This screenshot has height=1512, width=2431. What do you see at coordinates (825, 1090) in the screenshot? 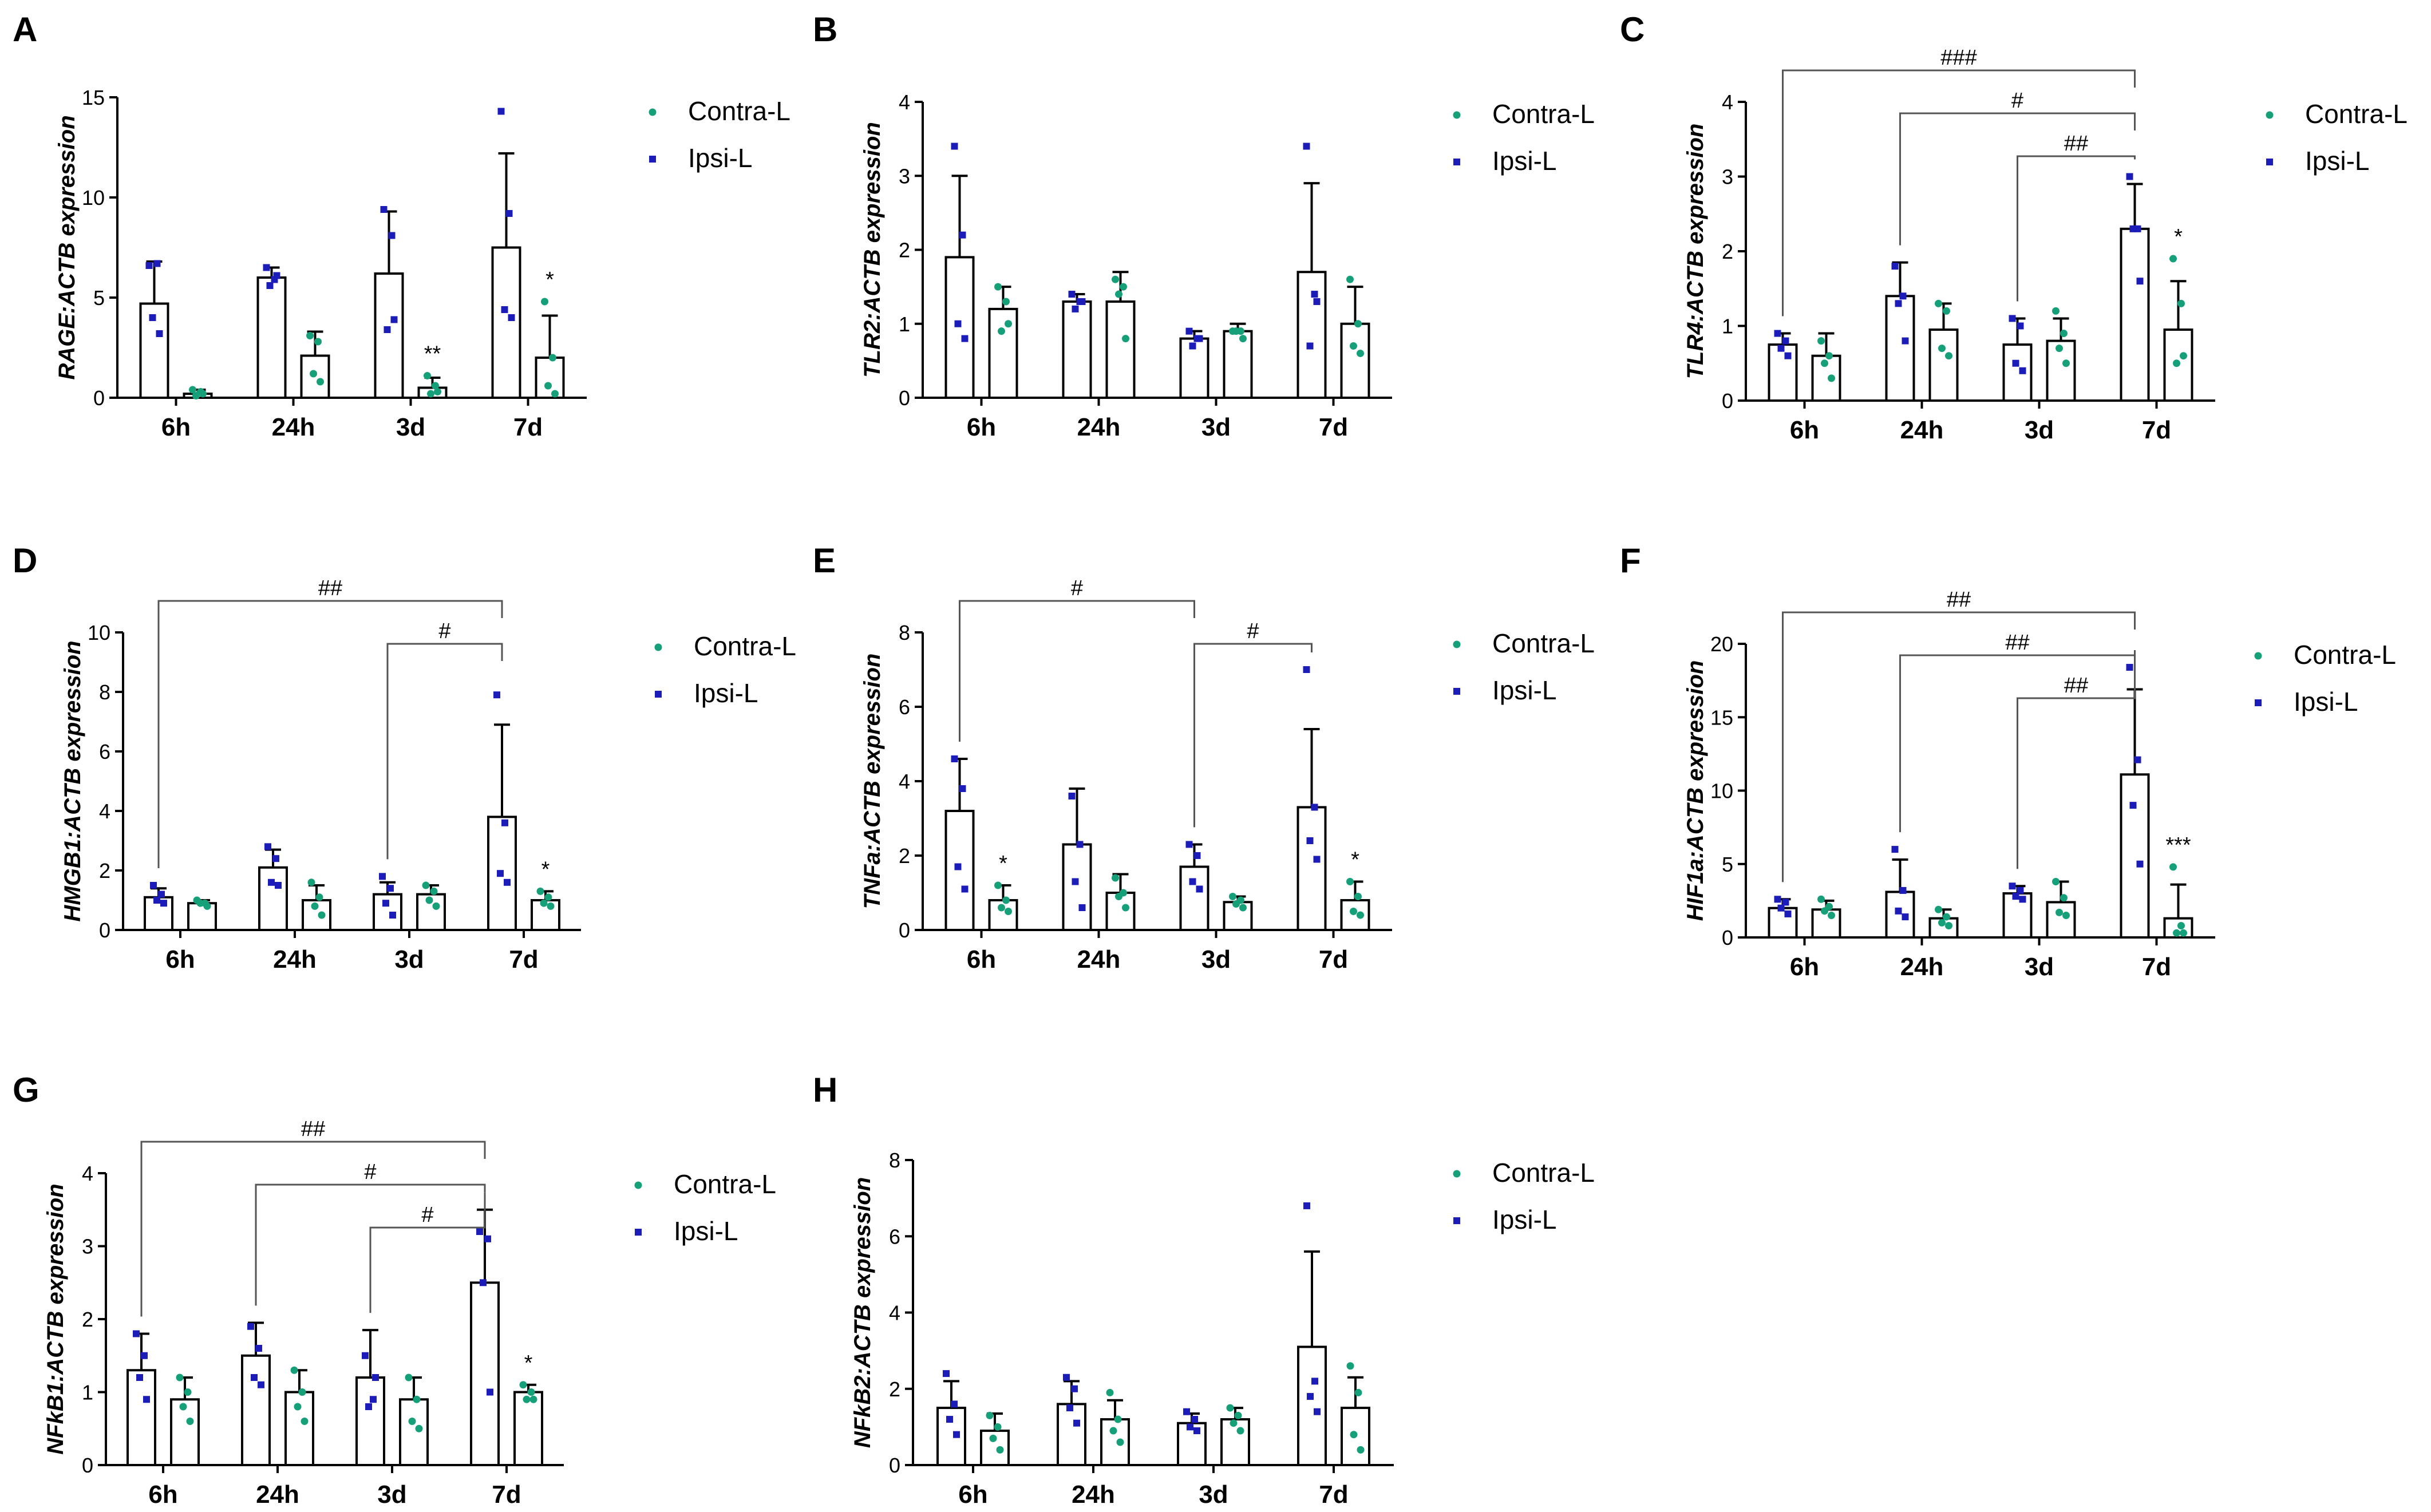
I see `panel-letter: H` at bounding box center [825, 1090].